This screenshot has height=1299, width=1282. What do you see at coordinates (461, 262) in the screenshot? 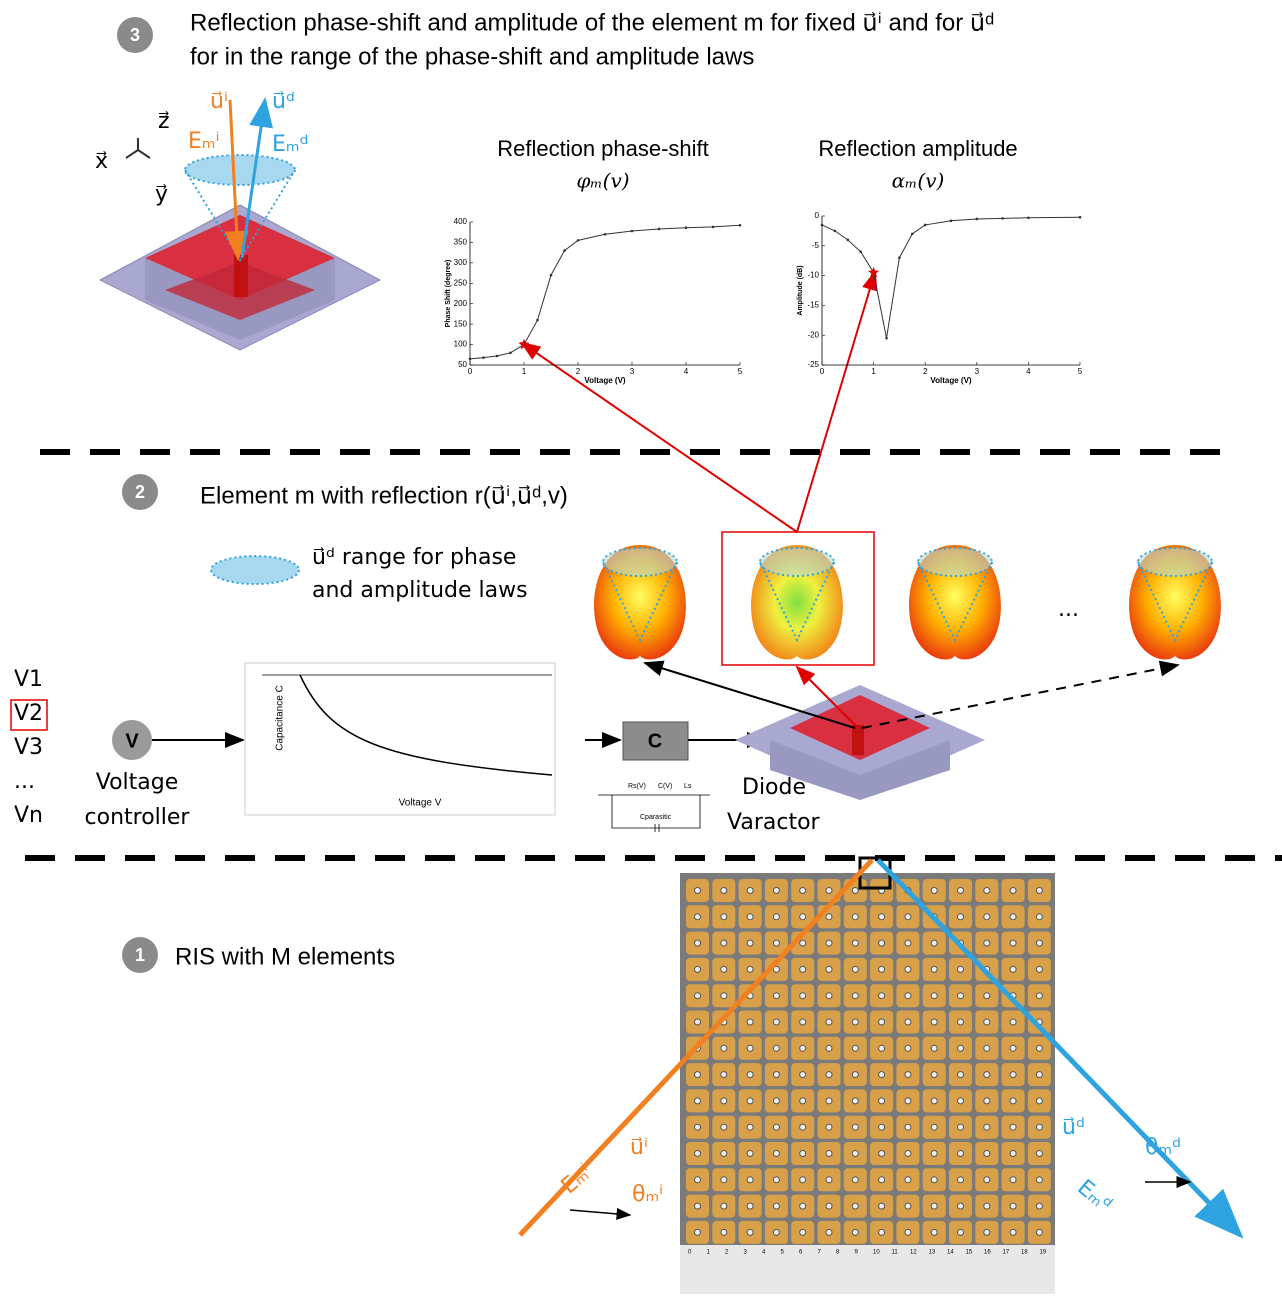
I see `y-tick-label: 300` at bounding box center [461, 262].